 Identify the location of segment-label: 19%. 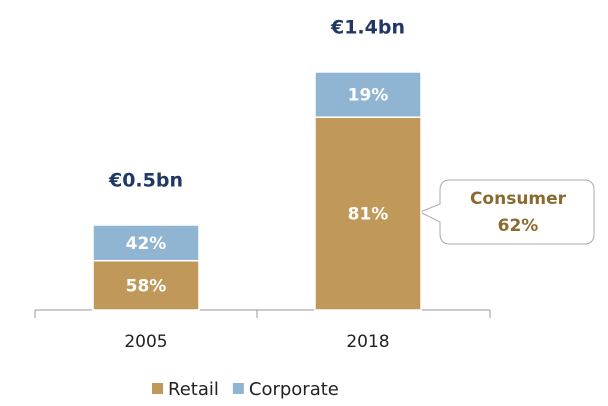
(368, 96).